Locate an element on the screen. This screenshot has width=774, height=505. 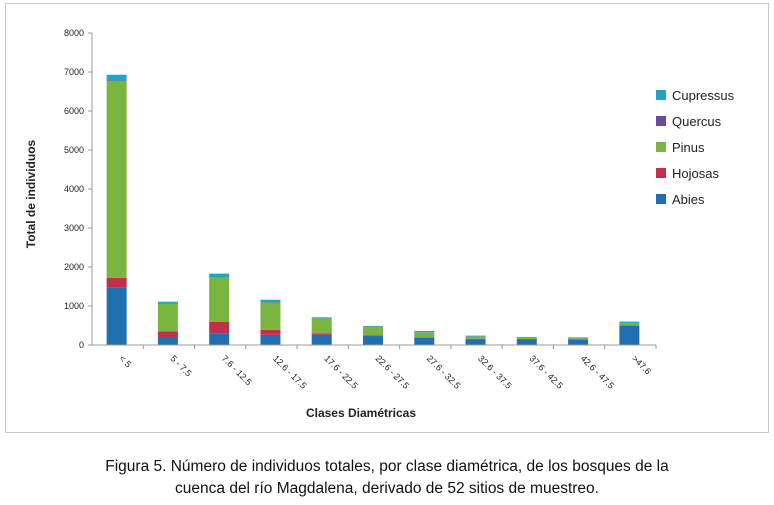
x-tick-label: 27.6 - 32.5 is located at coordinates (443, 371).